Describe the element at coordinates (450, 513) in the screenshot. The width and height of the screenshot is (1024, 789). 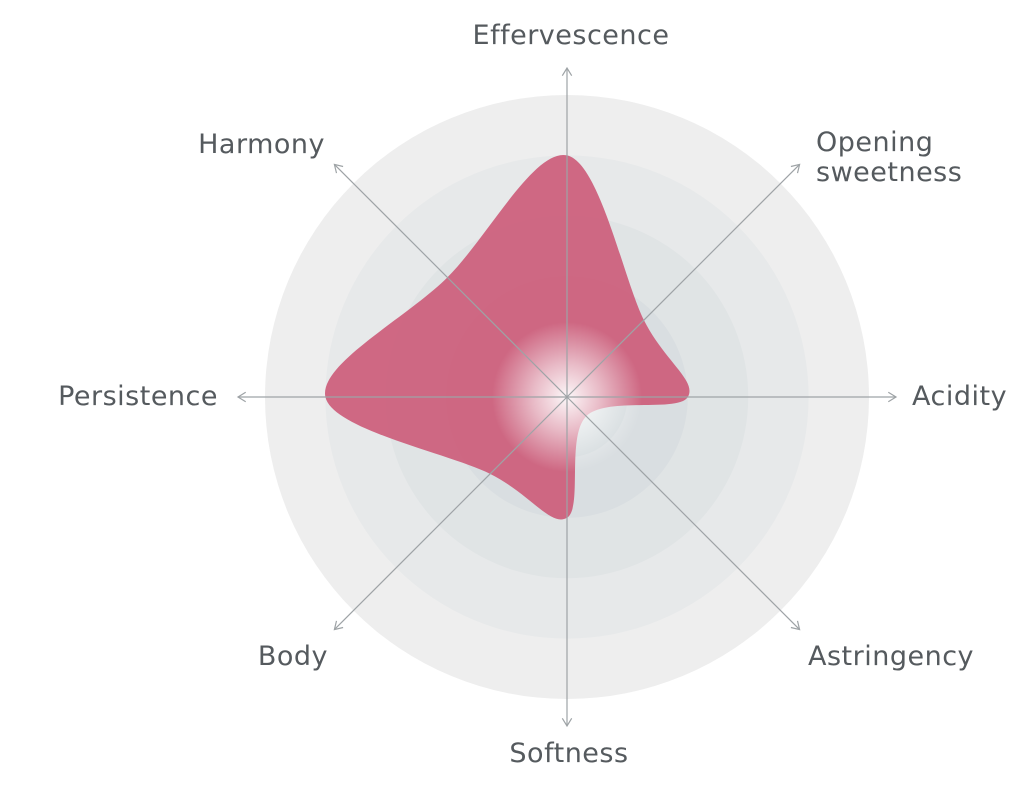
I see `axis-body` at that location.